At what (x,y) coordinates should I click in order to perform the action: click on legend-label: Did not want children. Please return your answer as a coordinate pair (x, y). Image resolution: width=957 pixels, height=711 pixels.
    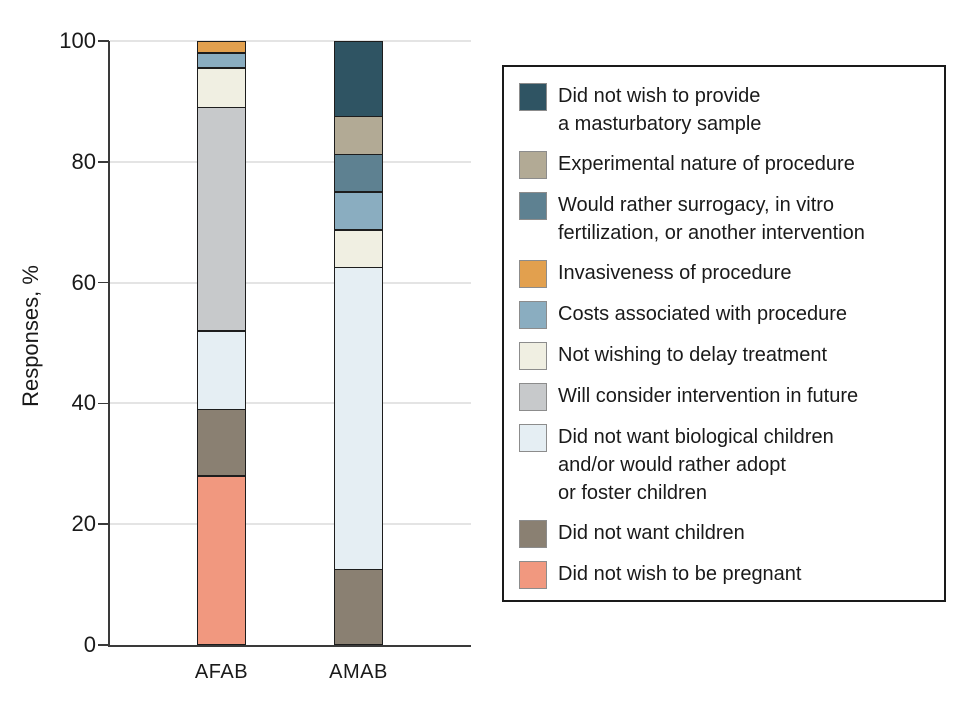
    Looking at the image, I should click on (651, 533).